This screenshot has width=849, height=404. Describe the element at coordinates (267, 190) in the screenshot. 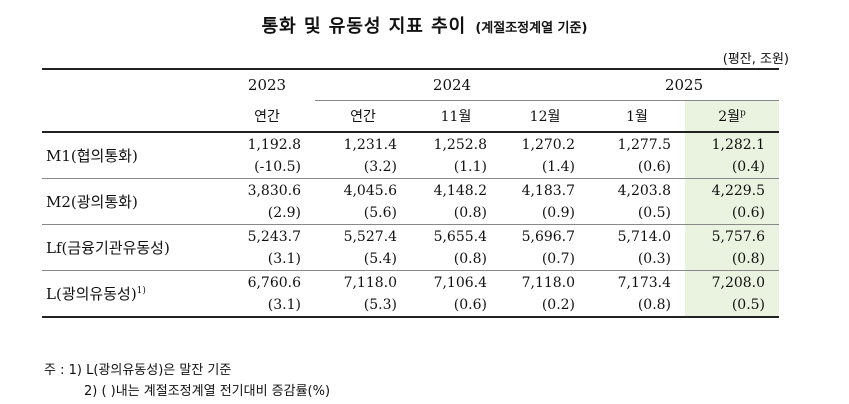

I see `value-cell: 3,830.6` at that location.